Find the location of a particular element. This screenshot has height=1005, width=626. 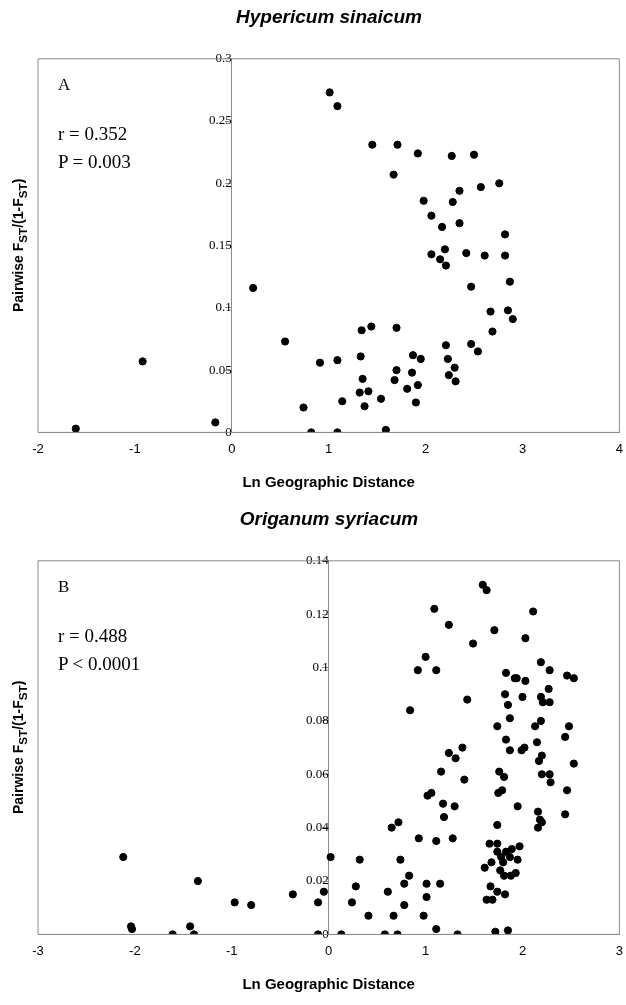

x-tick-label: 4 is located at coordinates (619, 448).